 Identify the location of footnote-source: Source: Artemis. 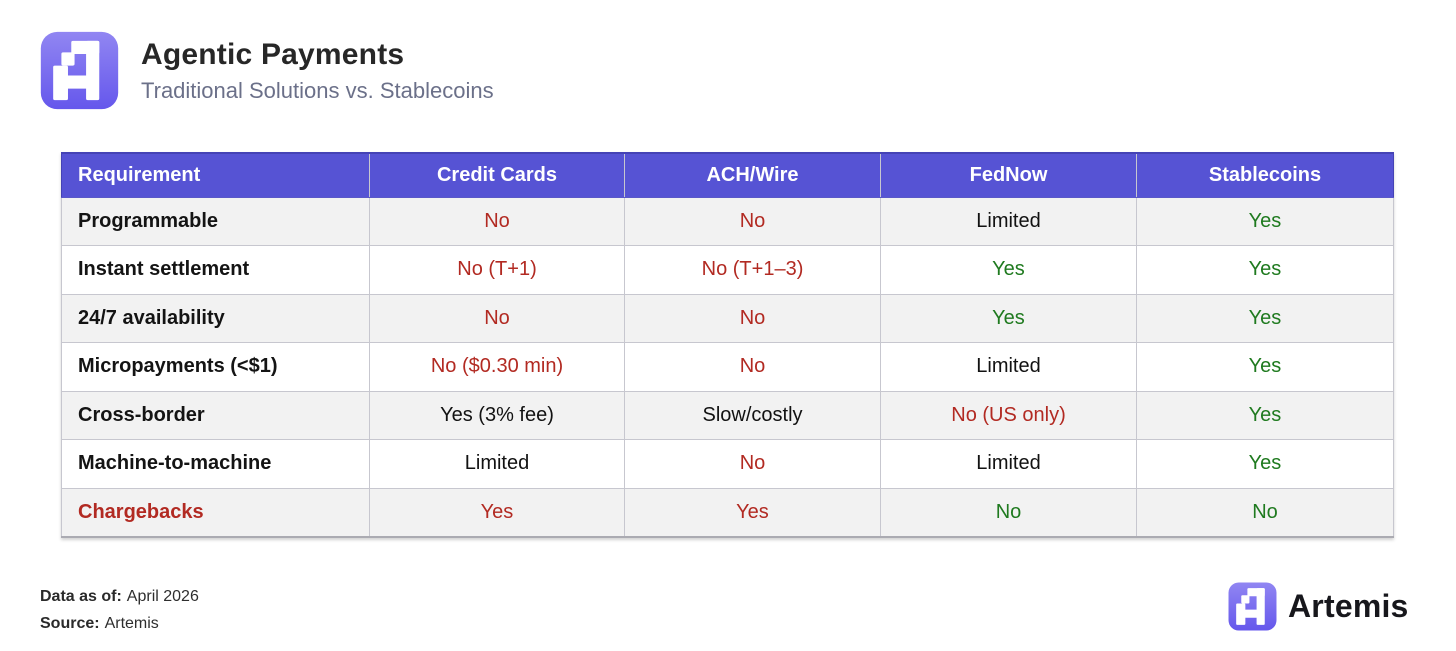
(119, 623).